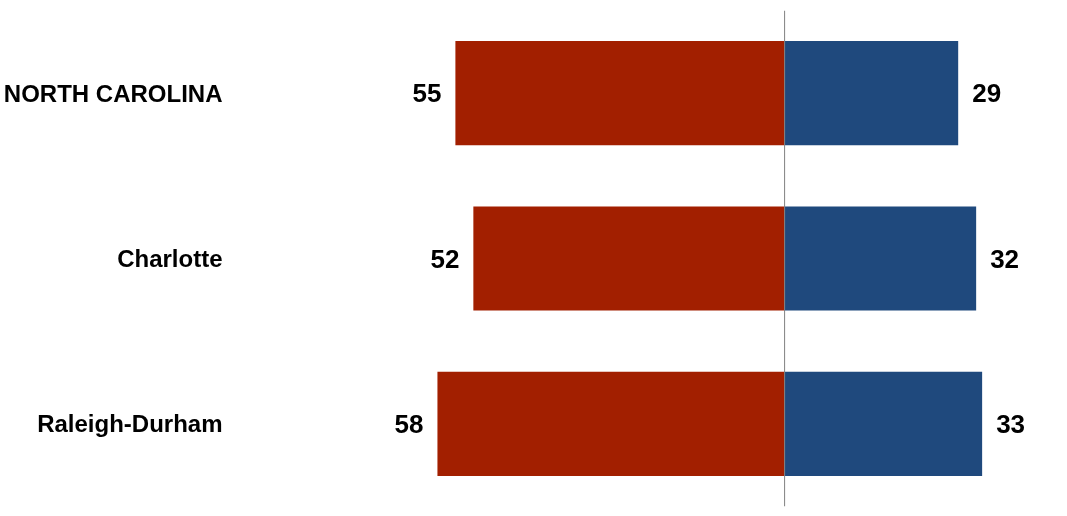  What do you see at coordinates (170, 258) in the screenshot?
I see `y-tick-label: Charlotte` at bounding box center [170, 258].